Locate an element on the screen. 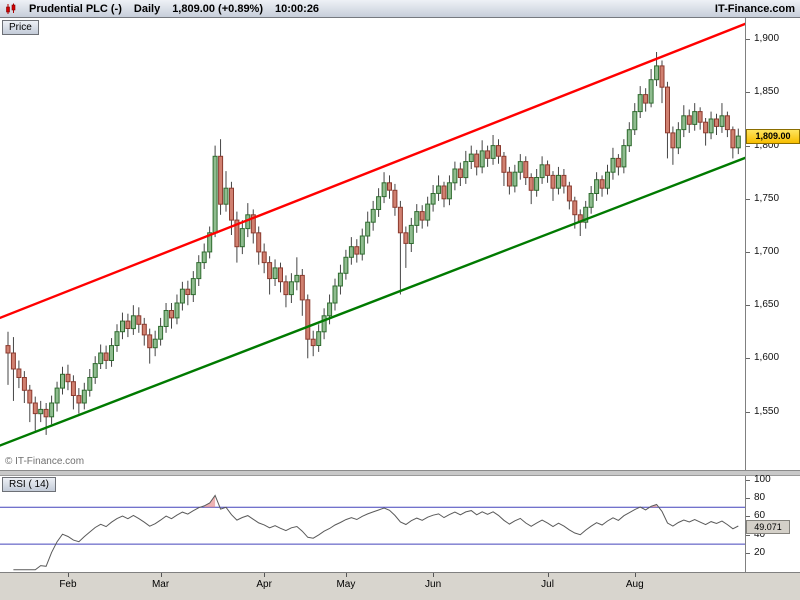 This screenshot has width=800, height=600. timeframe-label: Daily is located at coordinates (147, 8).